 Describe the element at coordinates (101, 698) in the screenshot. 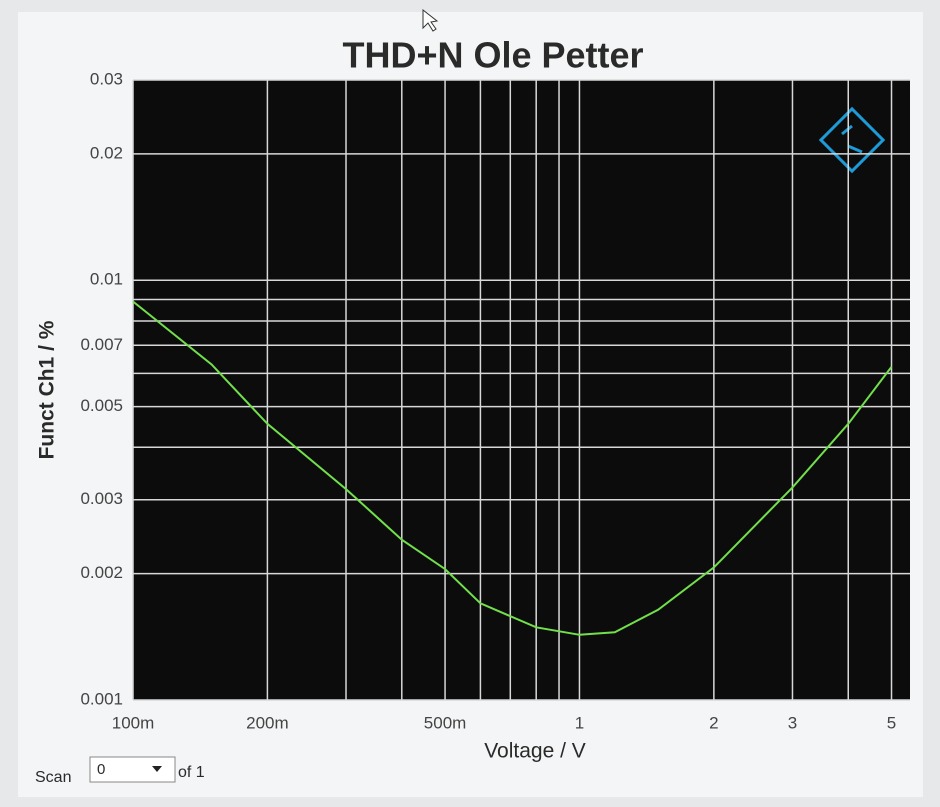

I see `y-tick-label: 0.001` at that location.